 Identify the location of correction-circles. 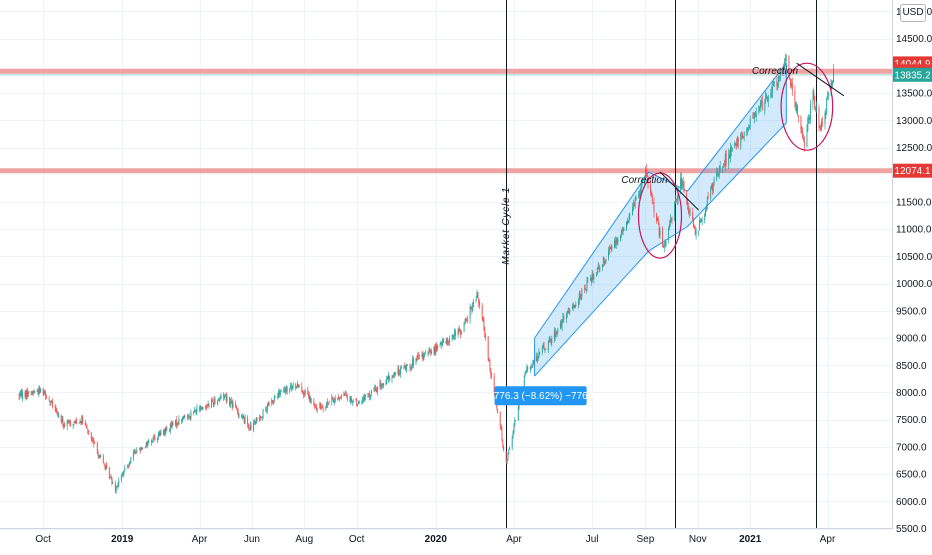
(735, 160).